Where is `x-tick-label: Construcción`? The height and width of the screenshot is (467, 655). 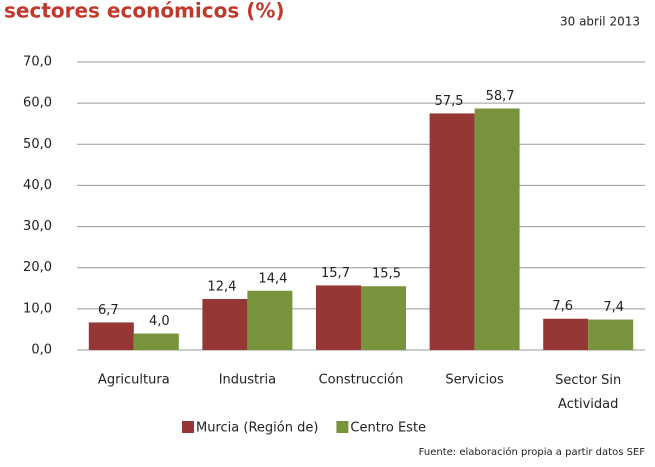
x-tick-label: Construcción is located at coordinates (361, 380).